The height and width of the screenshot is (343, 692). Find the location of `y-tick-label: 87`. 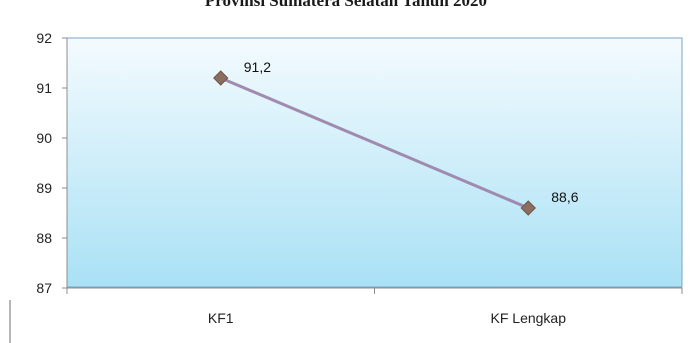

y-tick-label: 87 is located at coordinates (44, 288).